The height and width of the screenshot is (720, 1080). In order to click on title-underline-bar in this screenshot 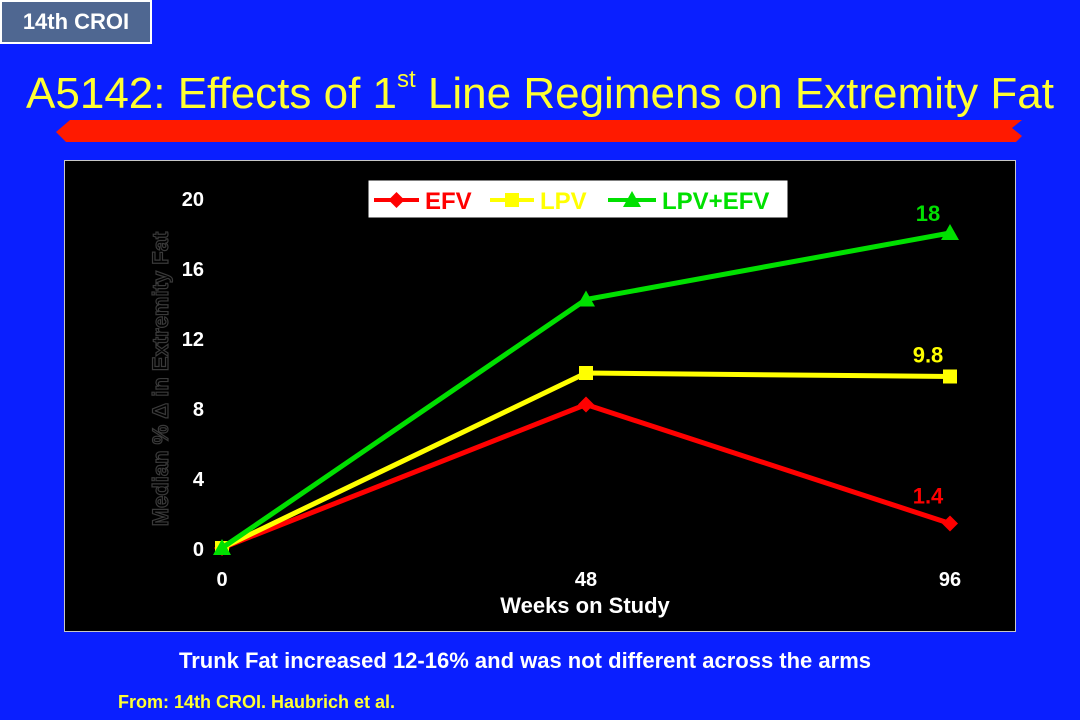, I will do `click(539, 131)`.